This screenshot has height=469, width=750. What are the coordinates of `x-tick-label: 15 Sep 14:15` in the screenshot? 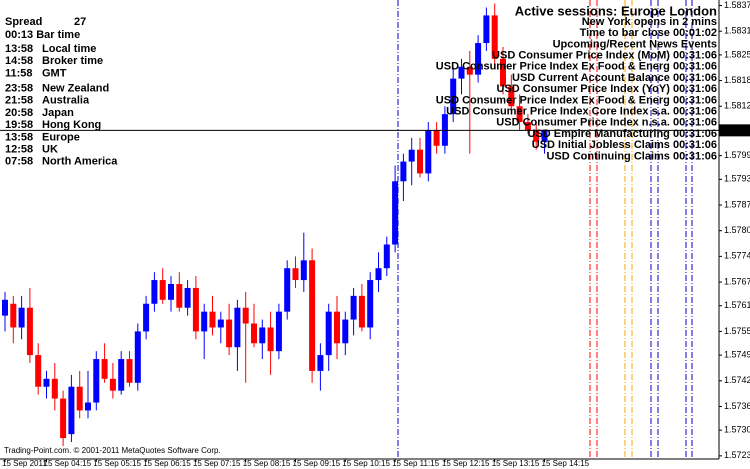 It's located at (566, 463).